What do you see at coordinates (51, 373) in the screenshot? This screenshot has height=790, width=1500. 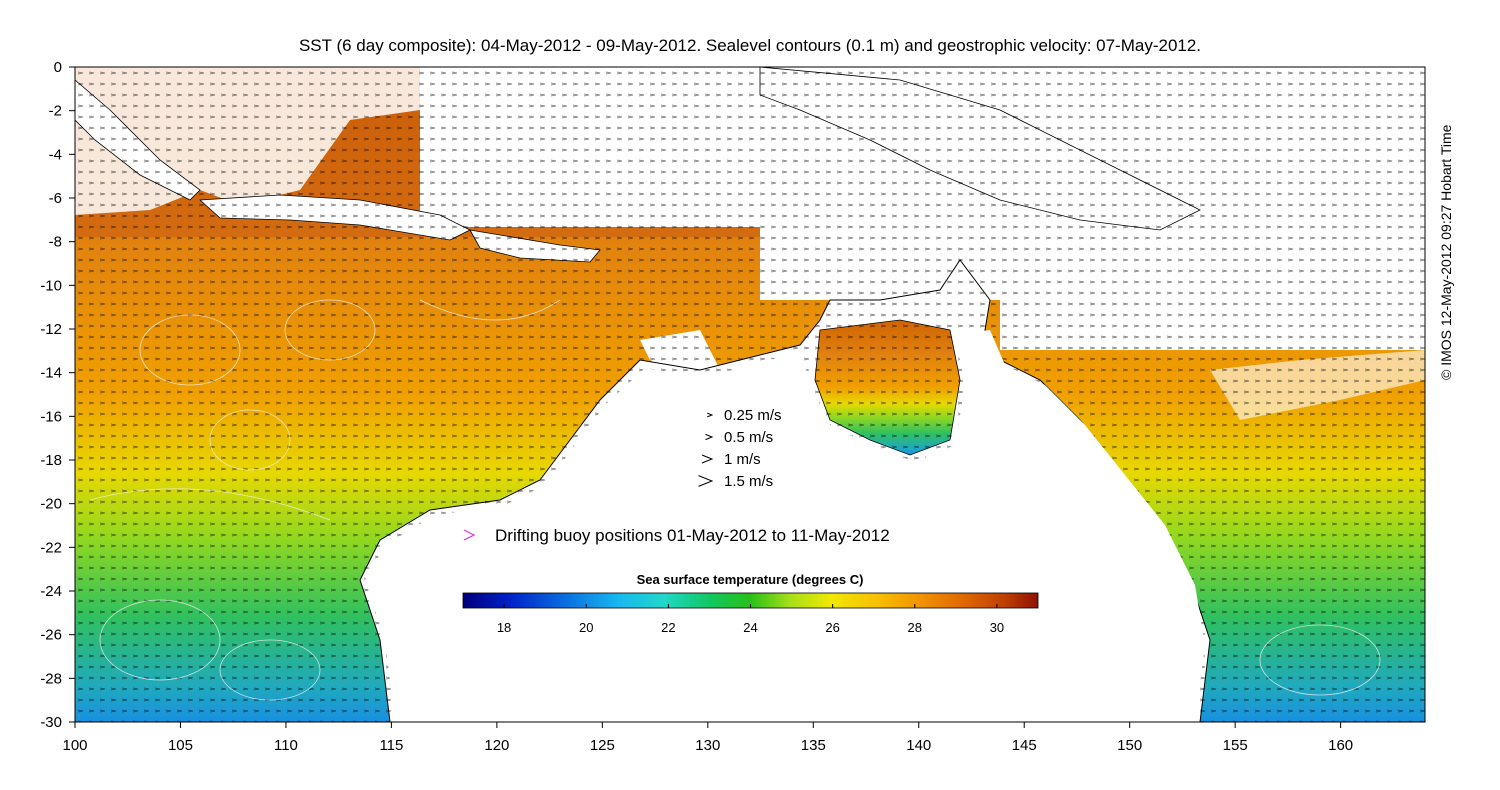 I see `y-tick-label: -14` at bounding box center [51, 373].